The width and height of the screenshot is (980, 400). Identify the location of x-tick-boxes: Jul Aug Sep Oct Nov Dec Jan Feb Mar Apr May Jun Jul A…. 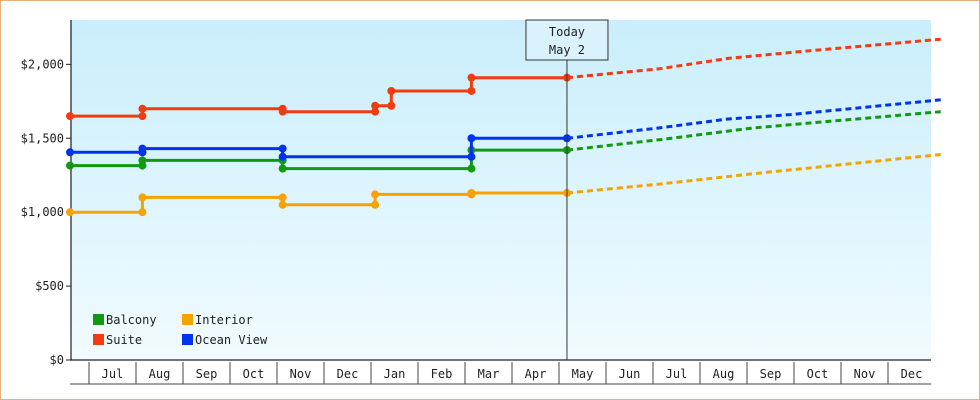
(500, 373).